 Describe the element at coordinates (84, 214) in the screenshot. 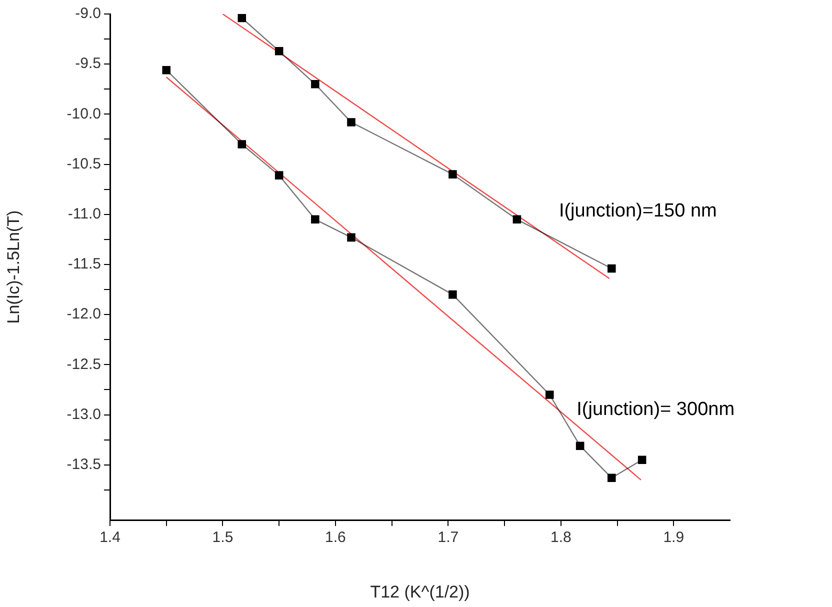

I see `y-tick-label: -11.0` at that location.